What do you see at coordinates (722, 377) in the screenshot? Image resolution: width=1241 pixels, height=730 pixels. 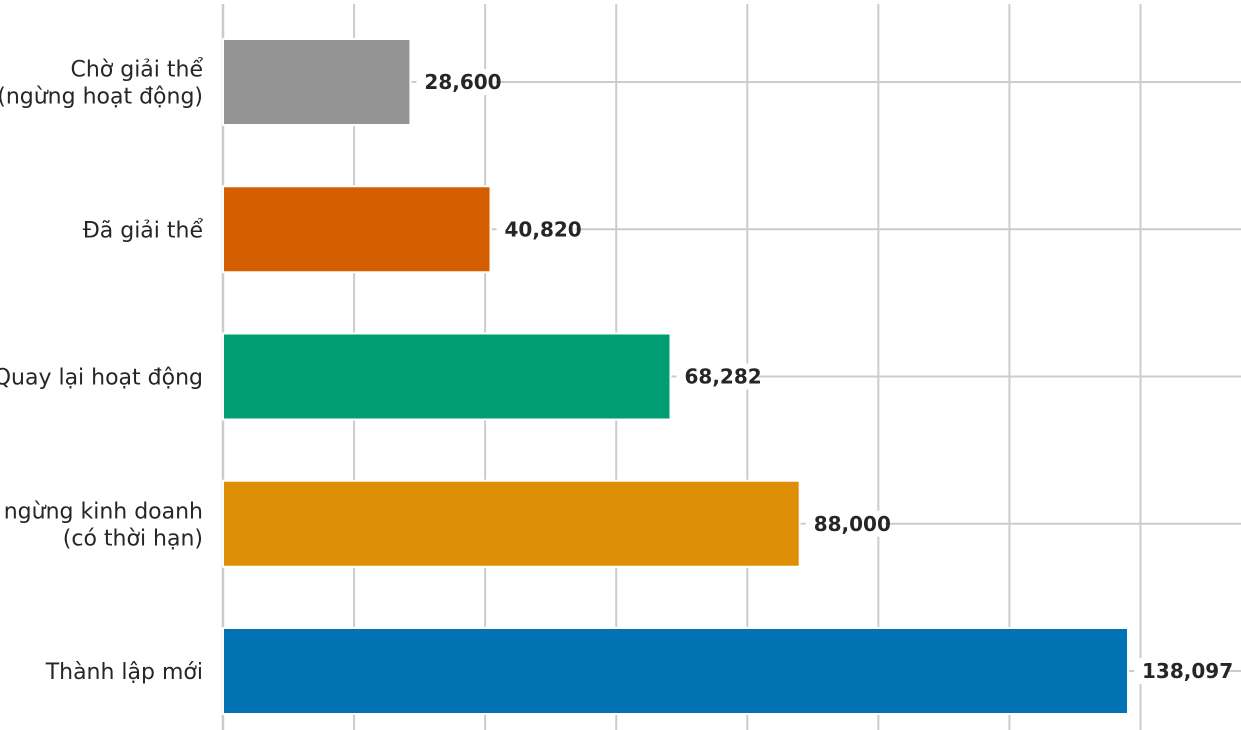 I see `value-label: 68,282` at bounding box center [722, 377].